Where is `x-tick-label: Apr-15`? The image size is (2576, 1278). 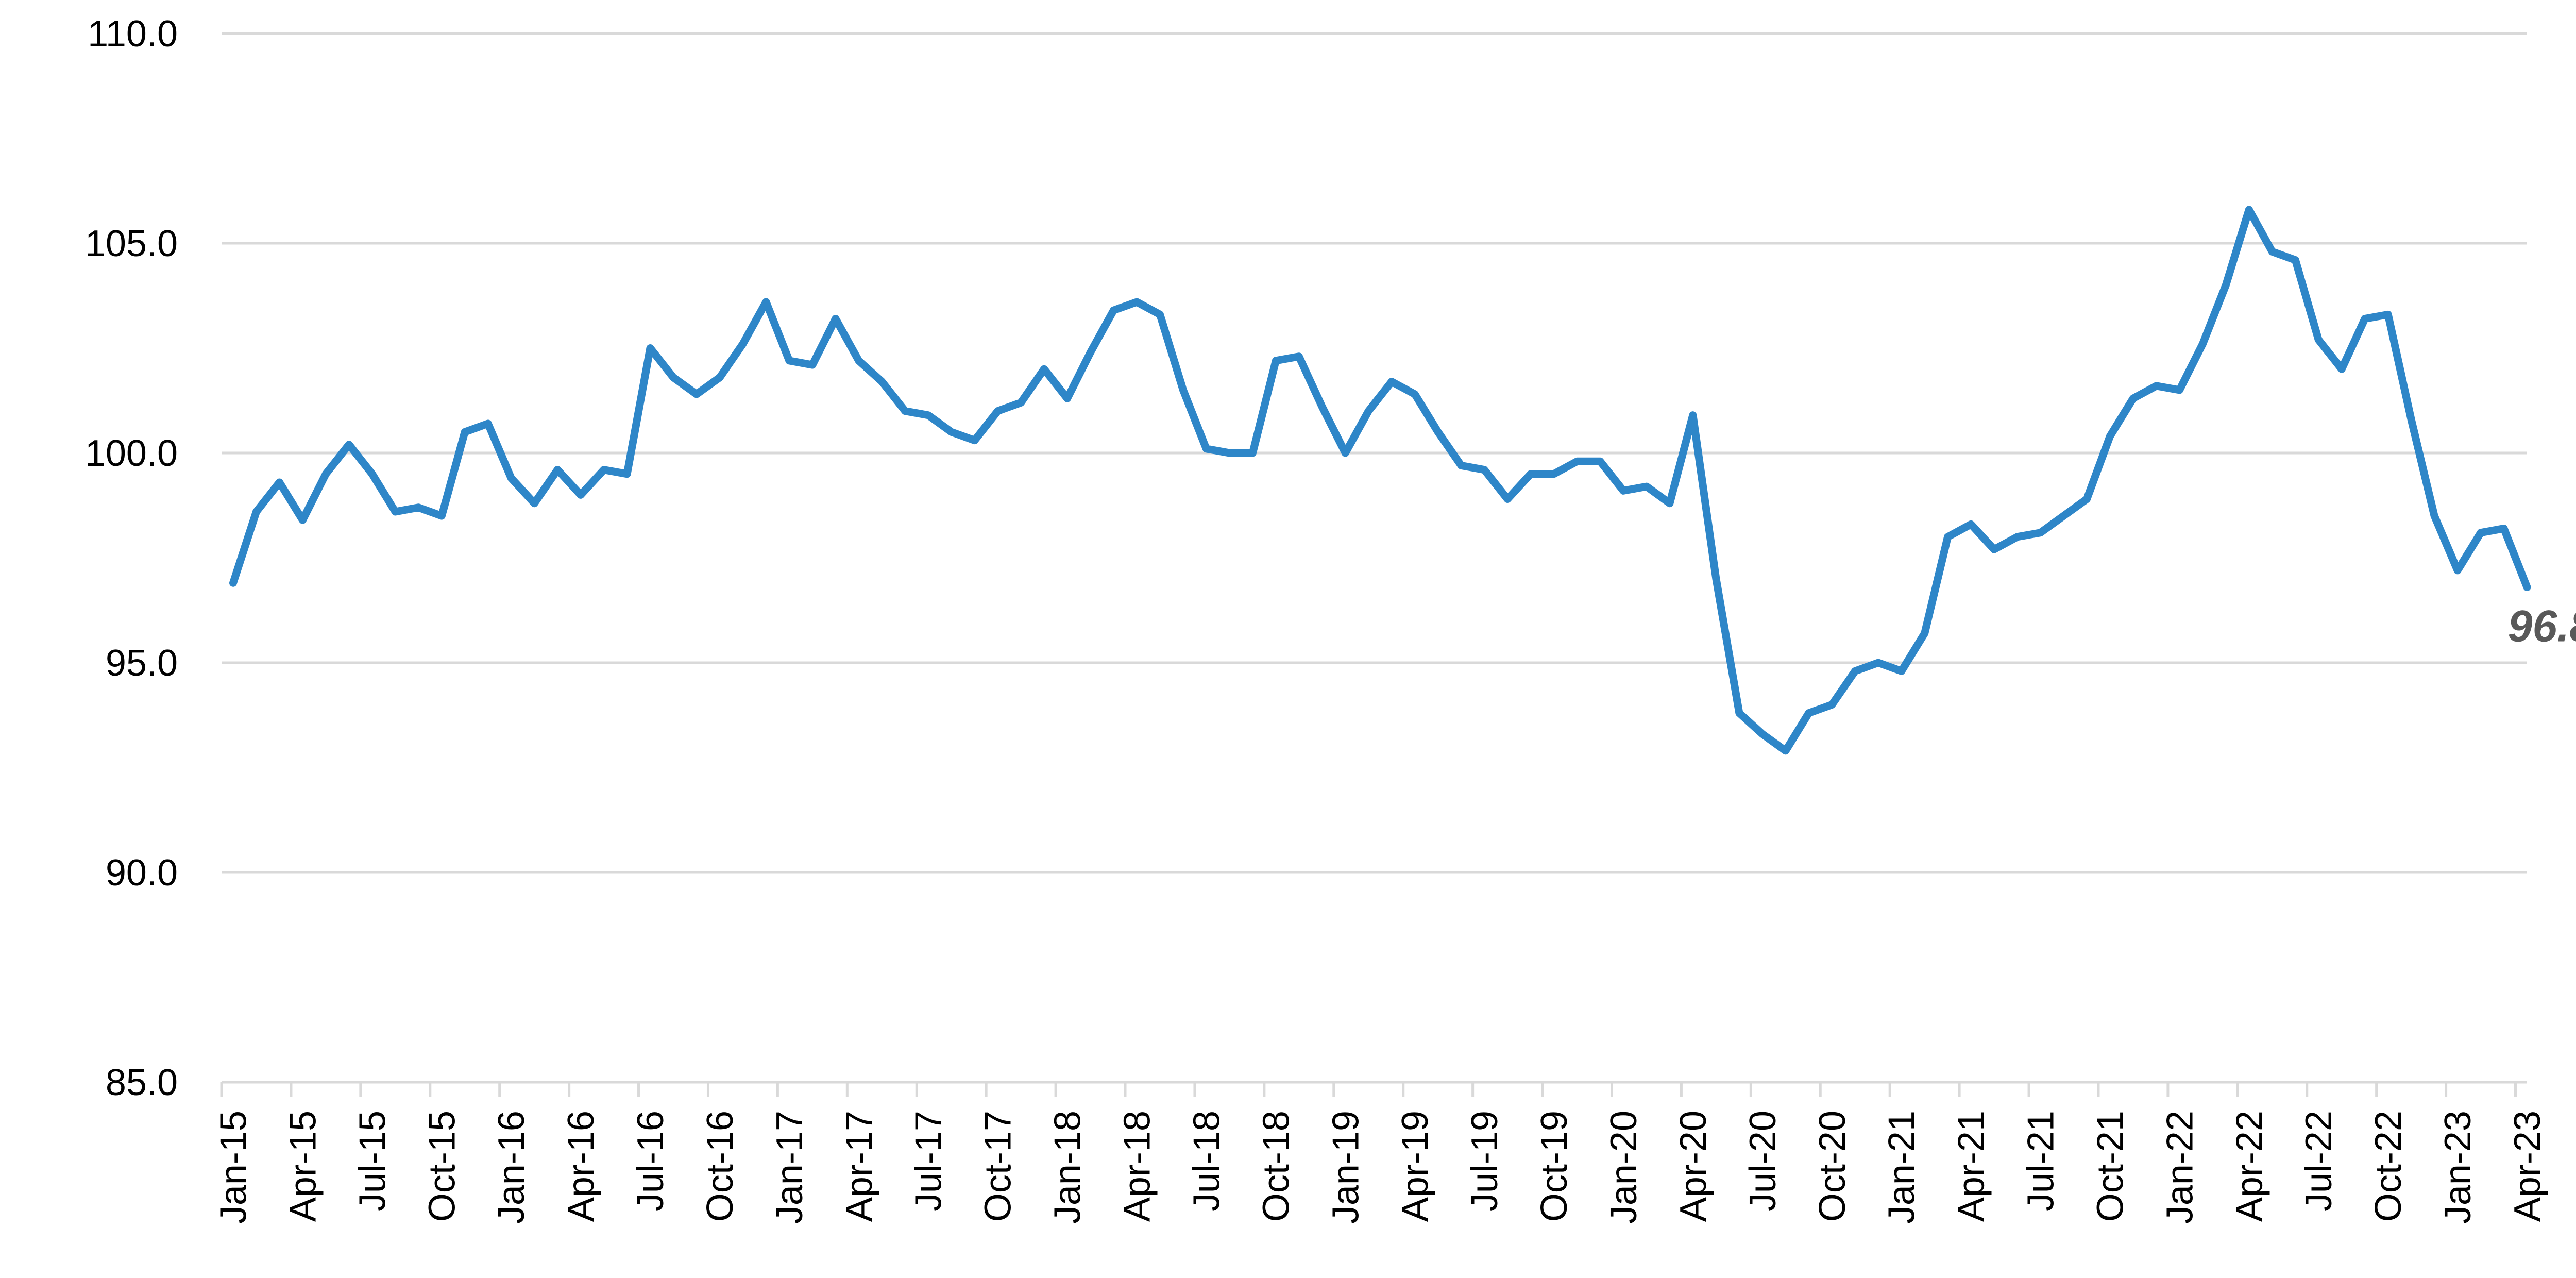 x-tick-label: Apr-15 is located at coordinates (303, 1166).